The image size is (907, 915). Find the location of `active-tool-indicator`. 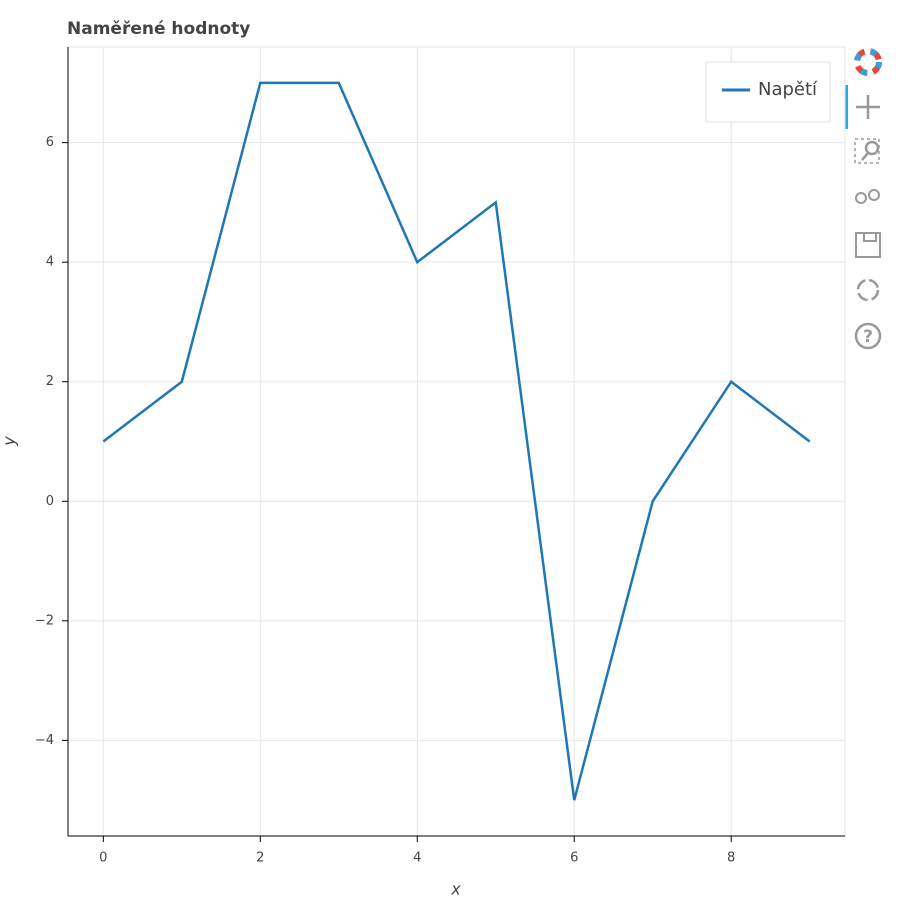

active-tool-indicator is located at coordinates (846, 107).